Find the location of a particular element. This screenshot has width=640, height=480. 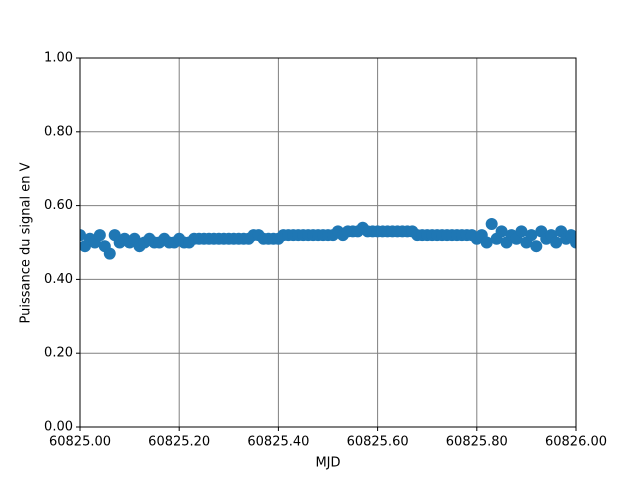

y-tick-label: 1.00 is located at coordinates (58, 58).